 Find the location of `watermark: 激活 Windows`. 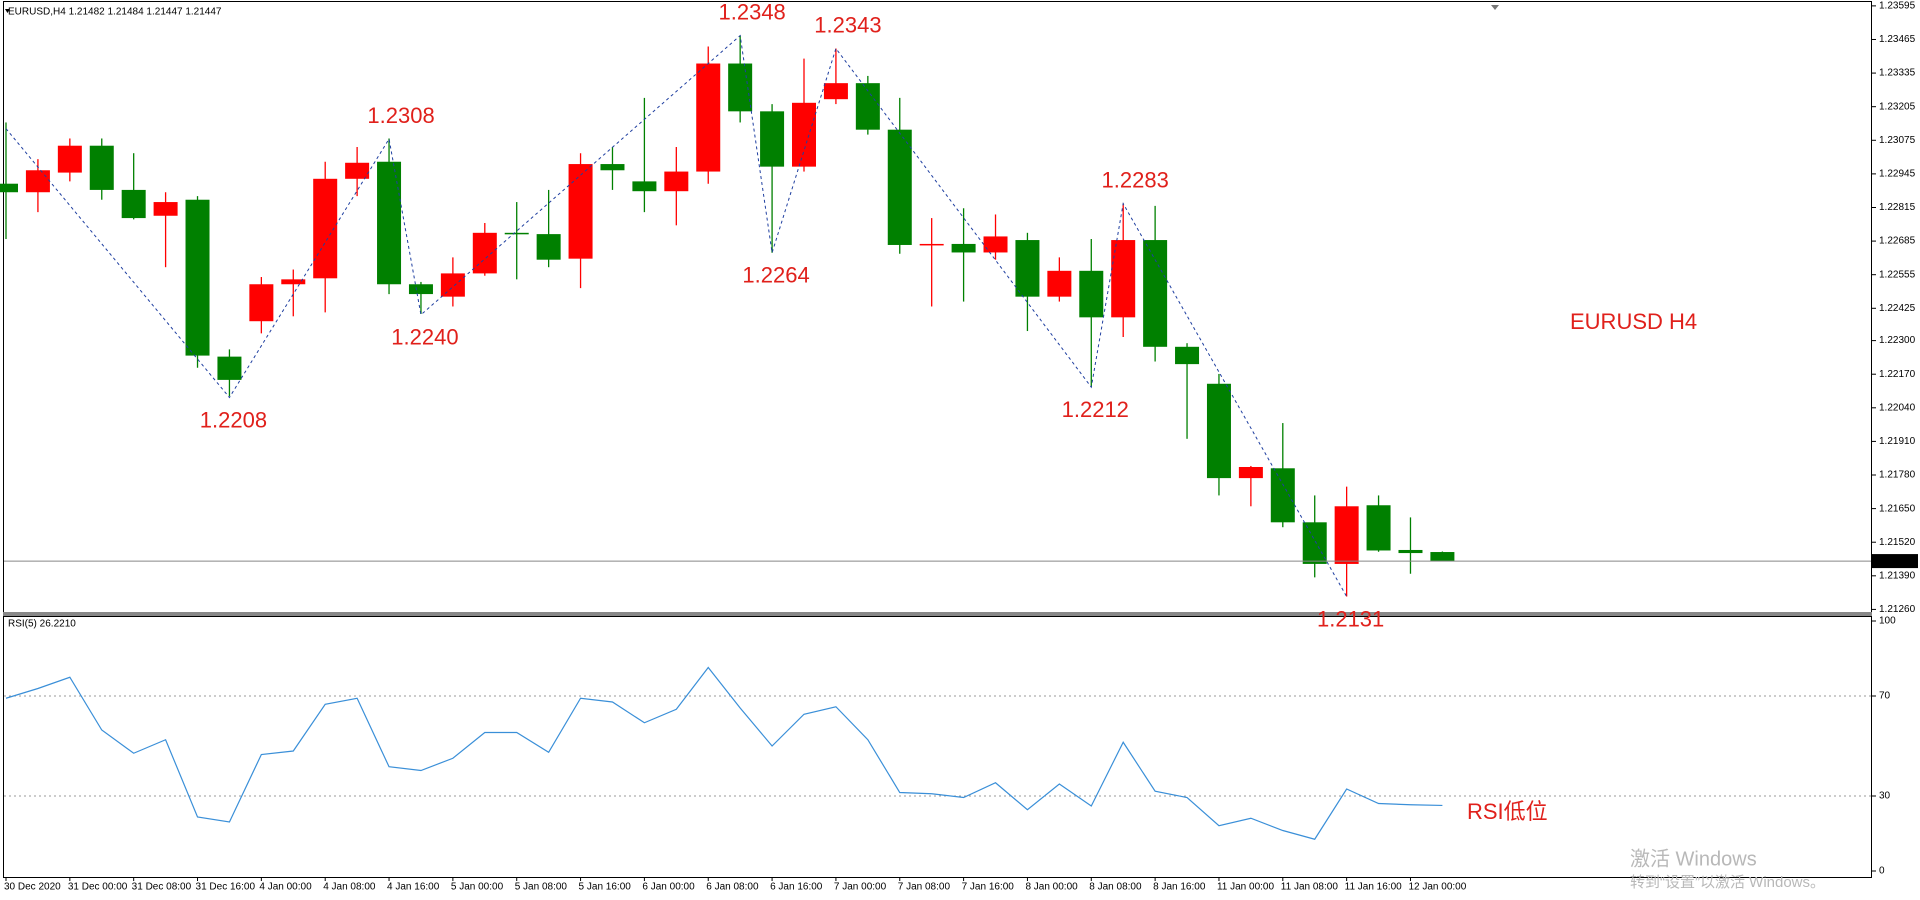

watermark: 激活 Windows is located at coordinates (1693, 858).